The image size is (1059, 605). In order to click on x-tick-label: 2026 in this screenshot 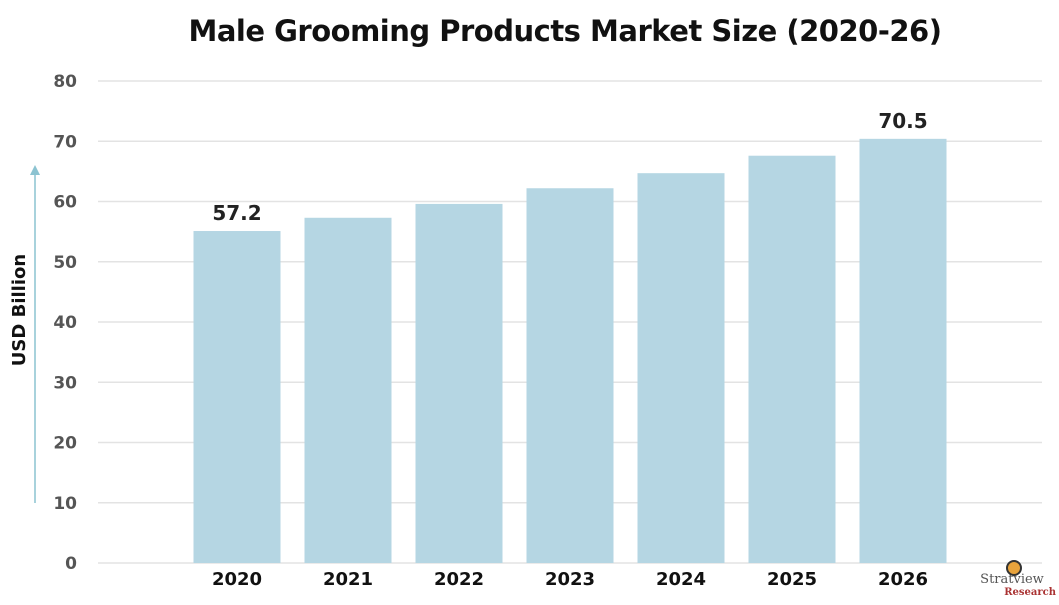, I will do `click(903, 579)`.